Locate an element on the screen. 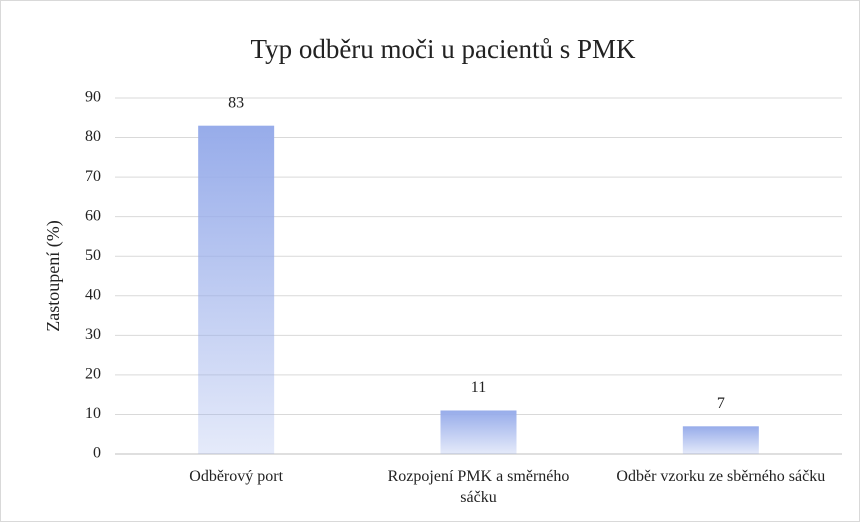  x-tick-label: Rozpojení PMK a směrného sáčku is located at coordinates (478, 487).